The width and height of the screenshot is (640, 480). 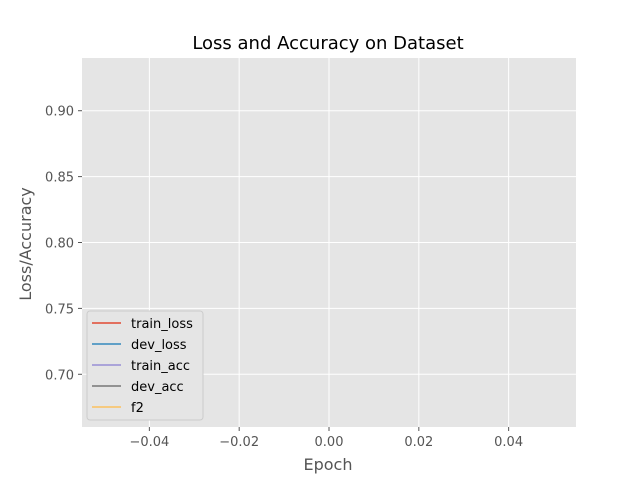 What do you see at coordinates (25, 244) in the screenshot?
I see `y-axis-label: Loss/Accuracy` at bounding box center [25, 244].